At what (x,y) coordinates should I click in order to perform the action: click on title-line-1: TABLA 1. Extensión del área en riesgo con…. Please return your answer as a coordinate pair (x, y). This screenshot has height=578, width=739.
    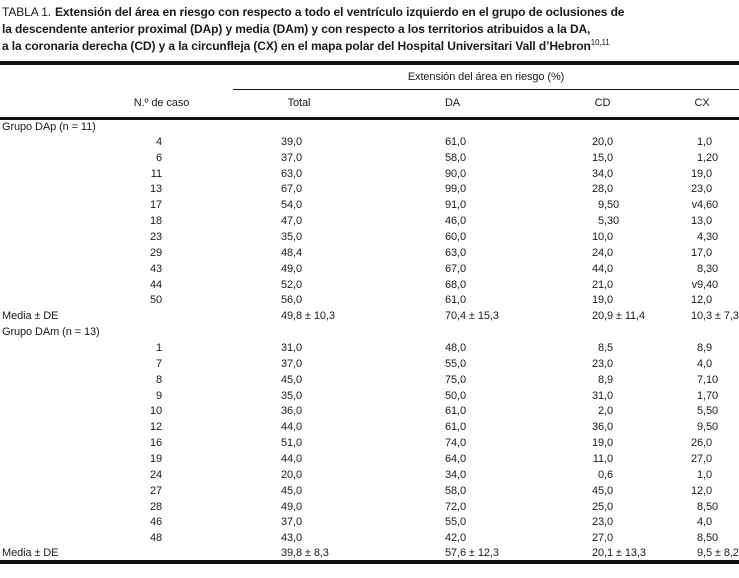
    Looking at the image, I should click on (370, 12).